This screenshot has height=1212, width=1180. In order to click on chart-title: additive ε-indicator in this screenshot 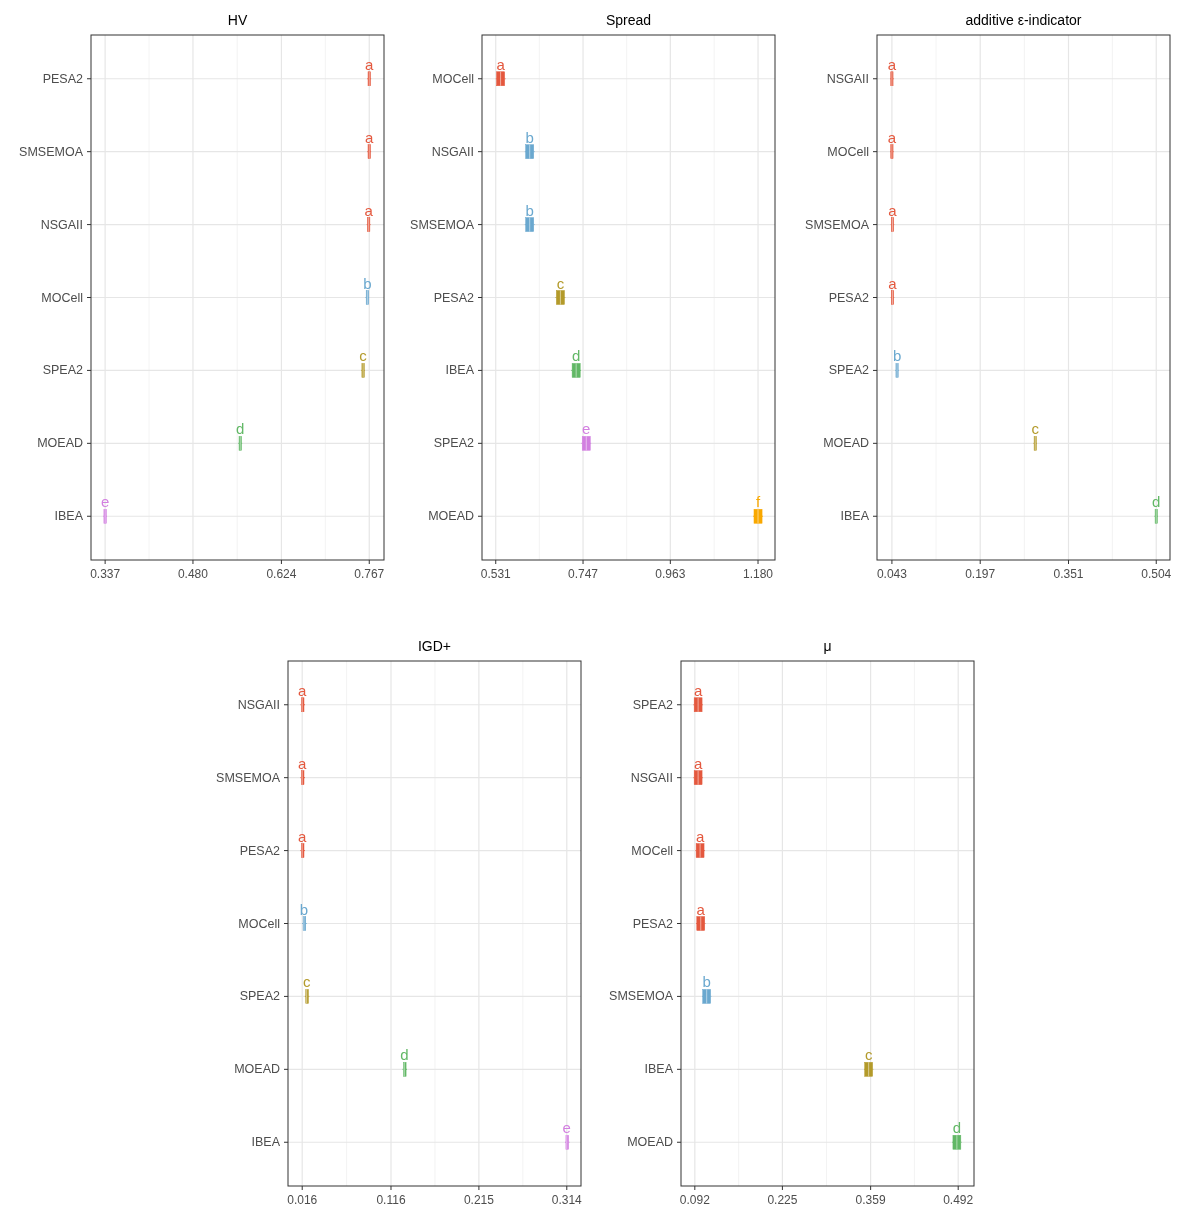, I will do `click(1023, 20)`.